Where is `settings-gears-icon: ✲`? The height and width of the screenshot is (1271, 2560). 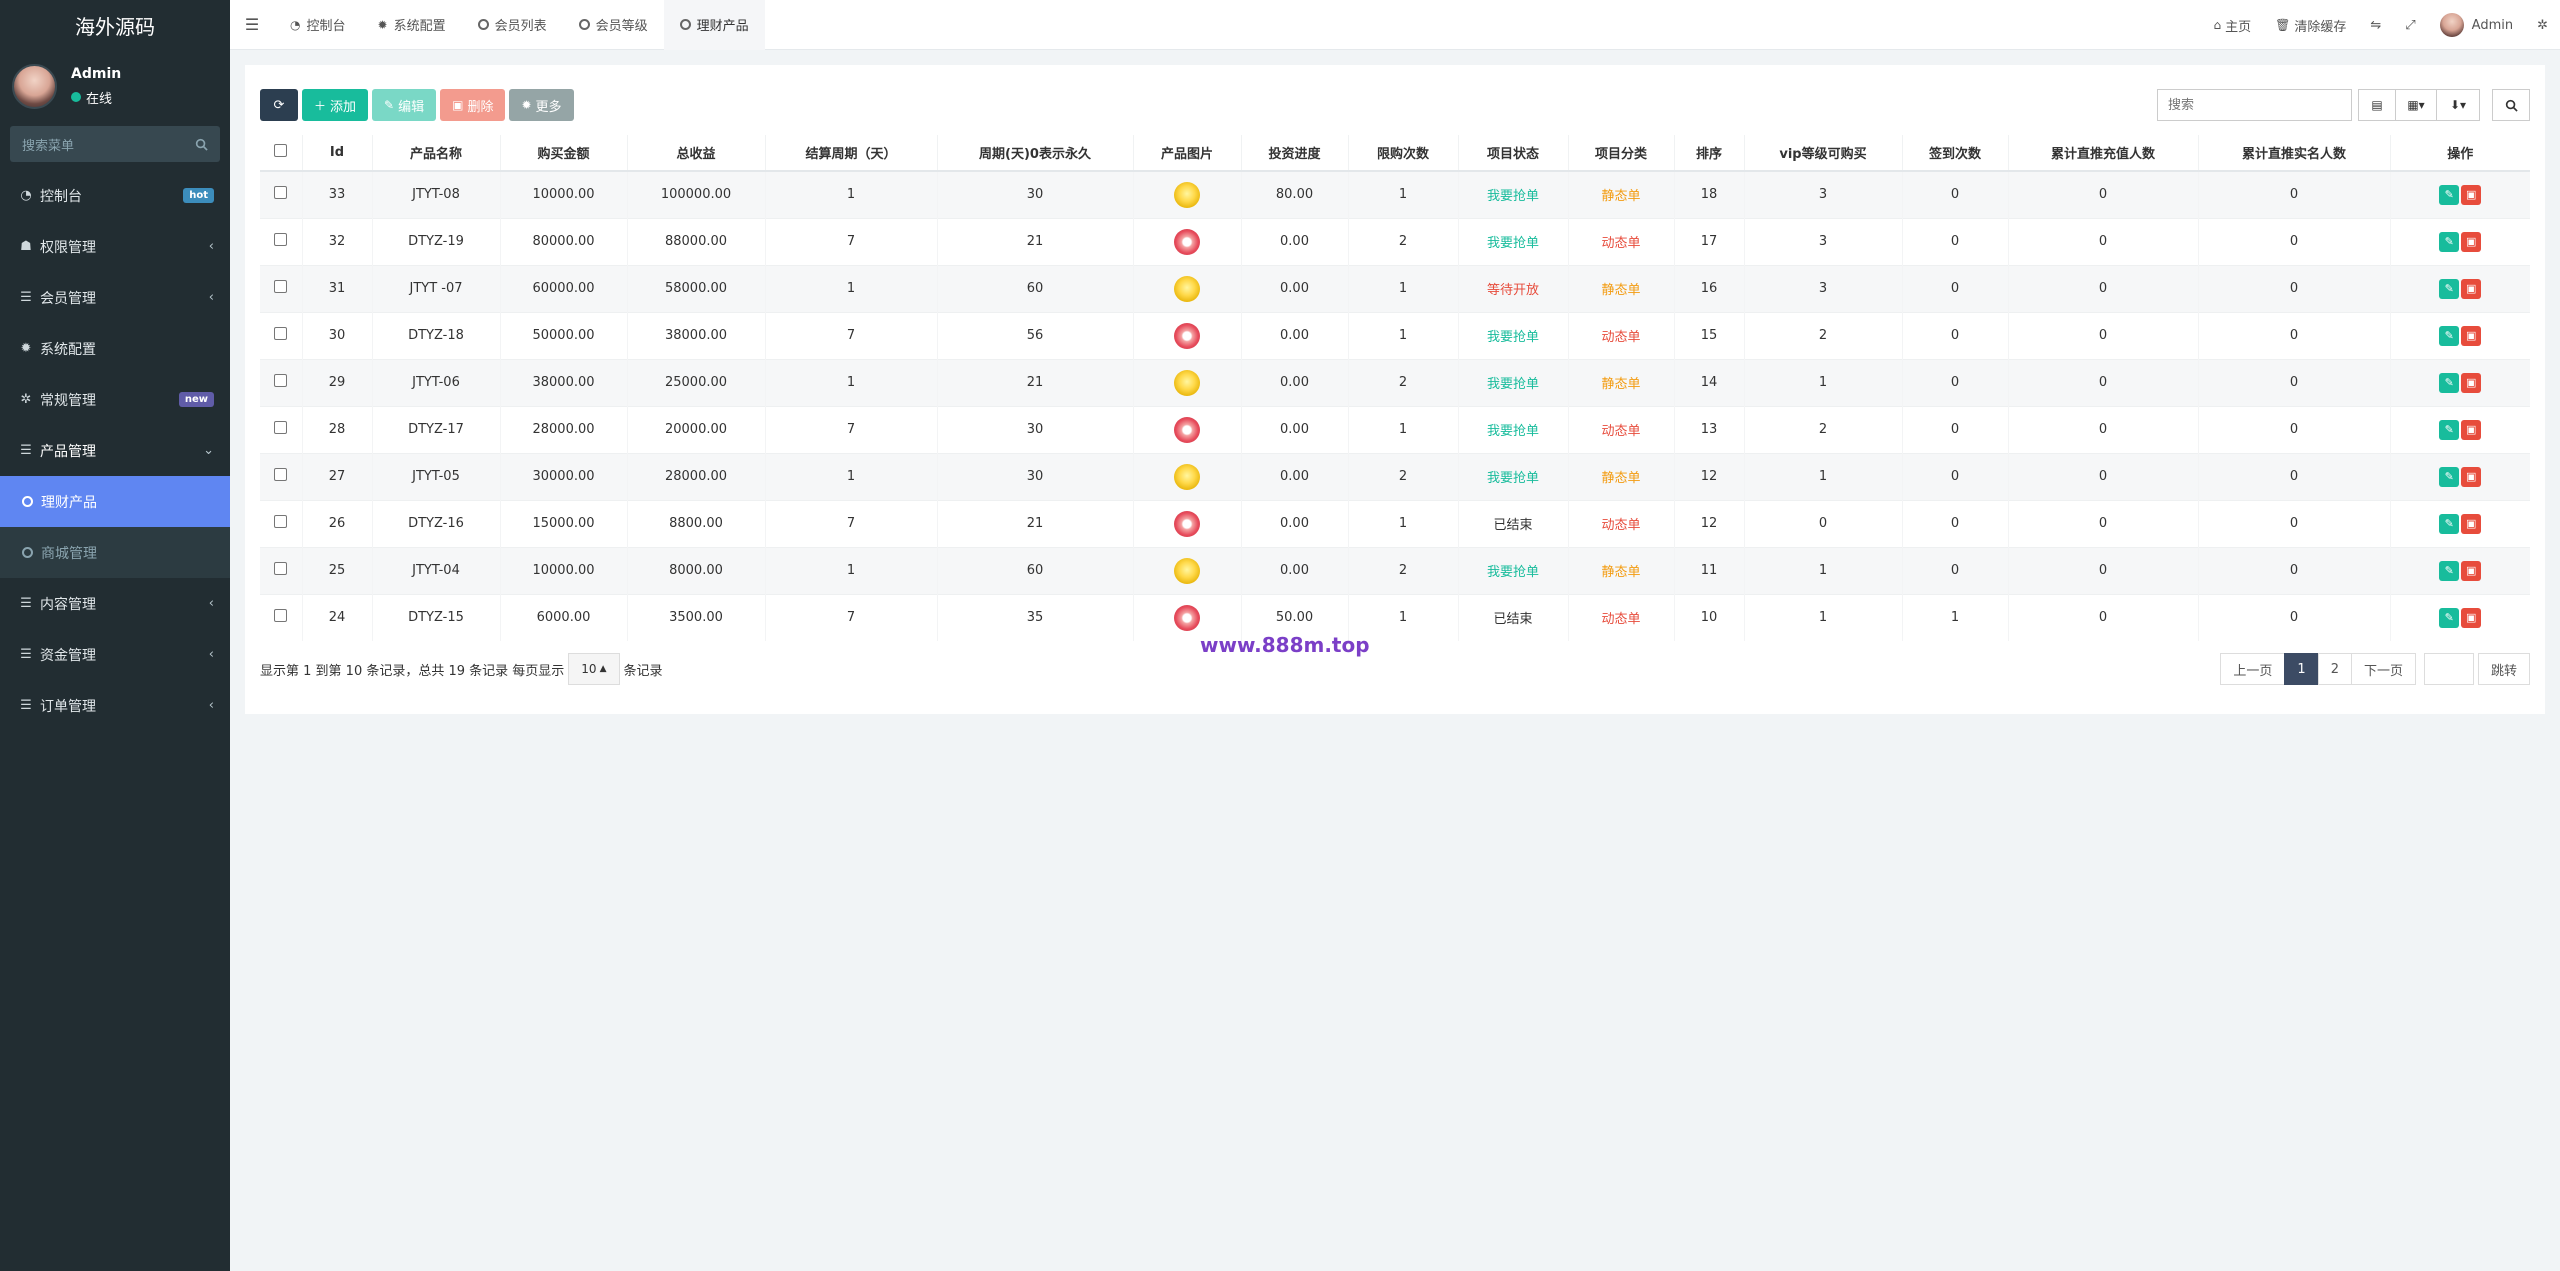 settings-gears-icon: ✲ is located at coordinates (2542, 25).